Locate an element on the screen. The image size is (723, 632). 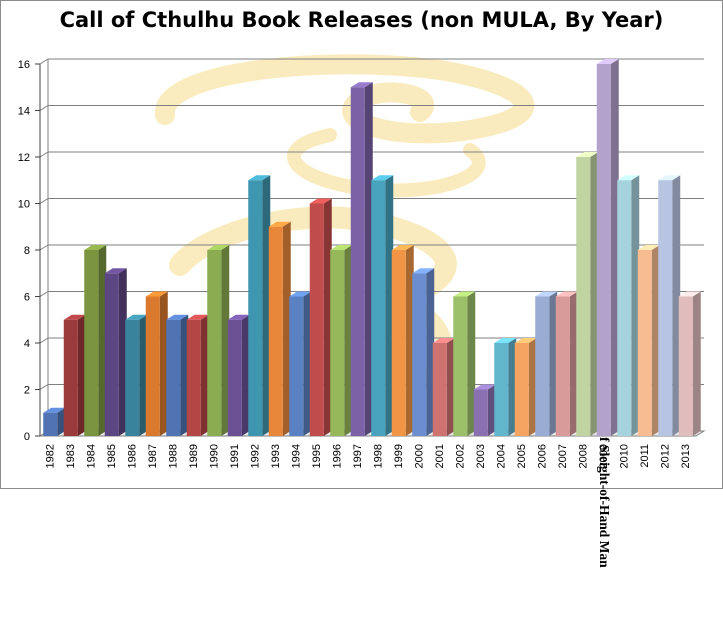
bar-1991 is located at coordinates (238, 375).